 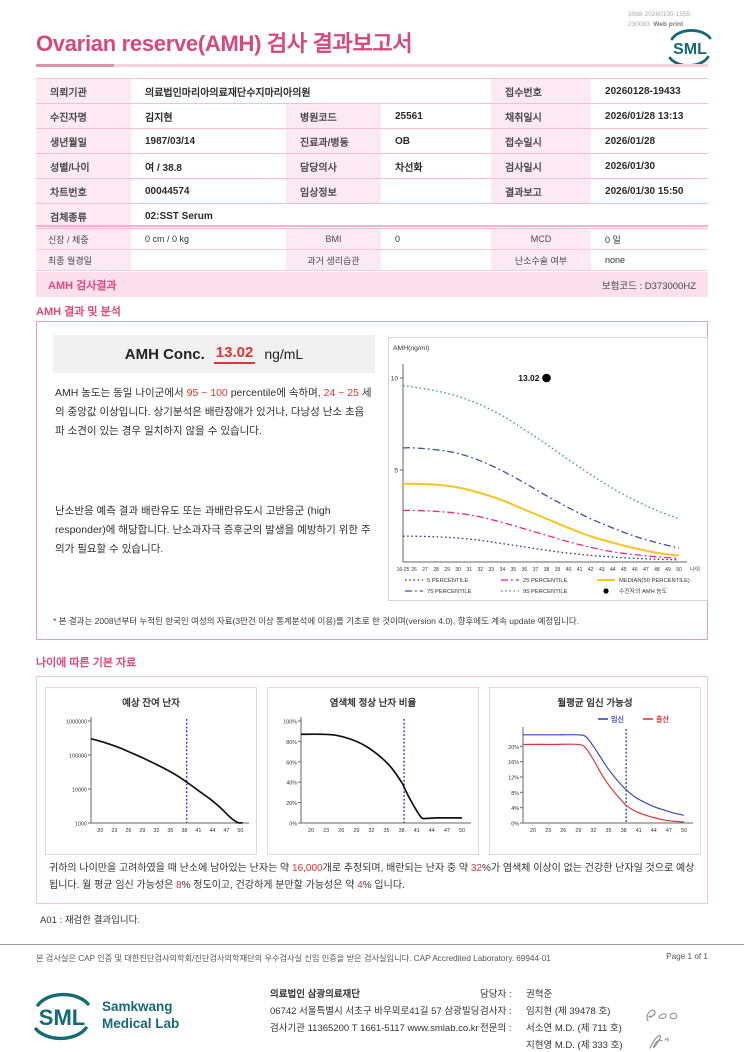 I want to click on staff-row: 검사자 : 임지현 (제 39478 호), so click(x=545, y=1012).